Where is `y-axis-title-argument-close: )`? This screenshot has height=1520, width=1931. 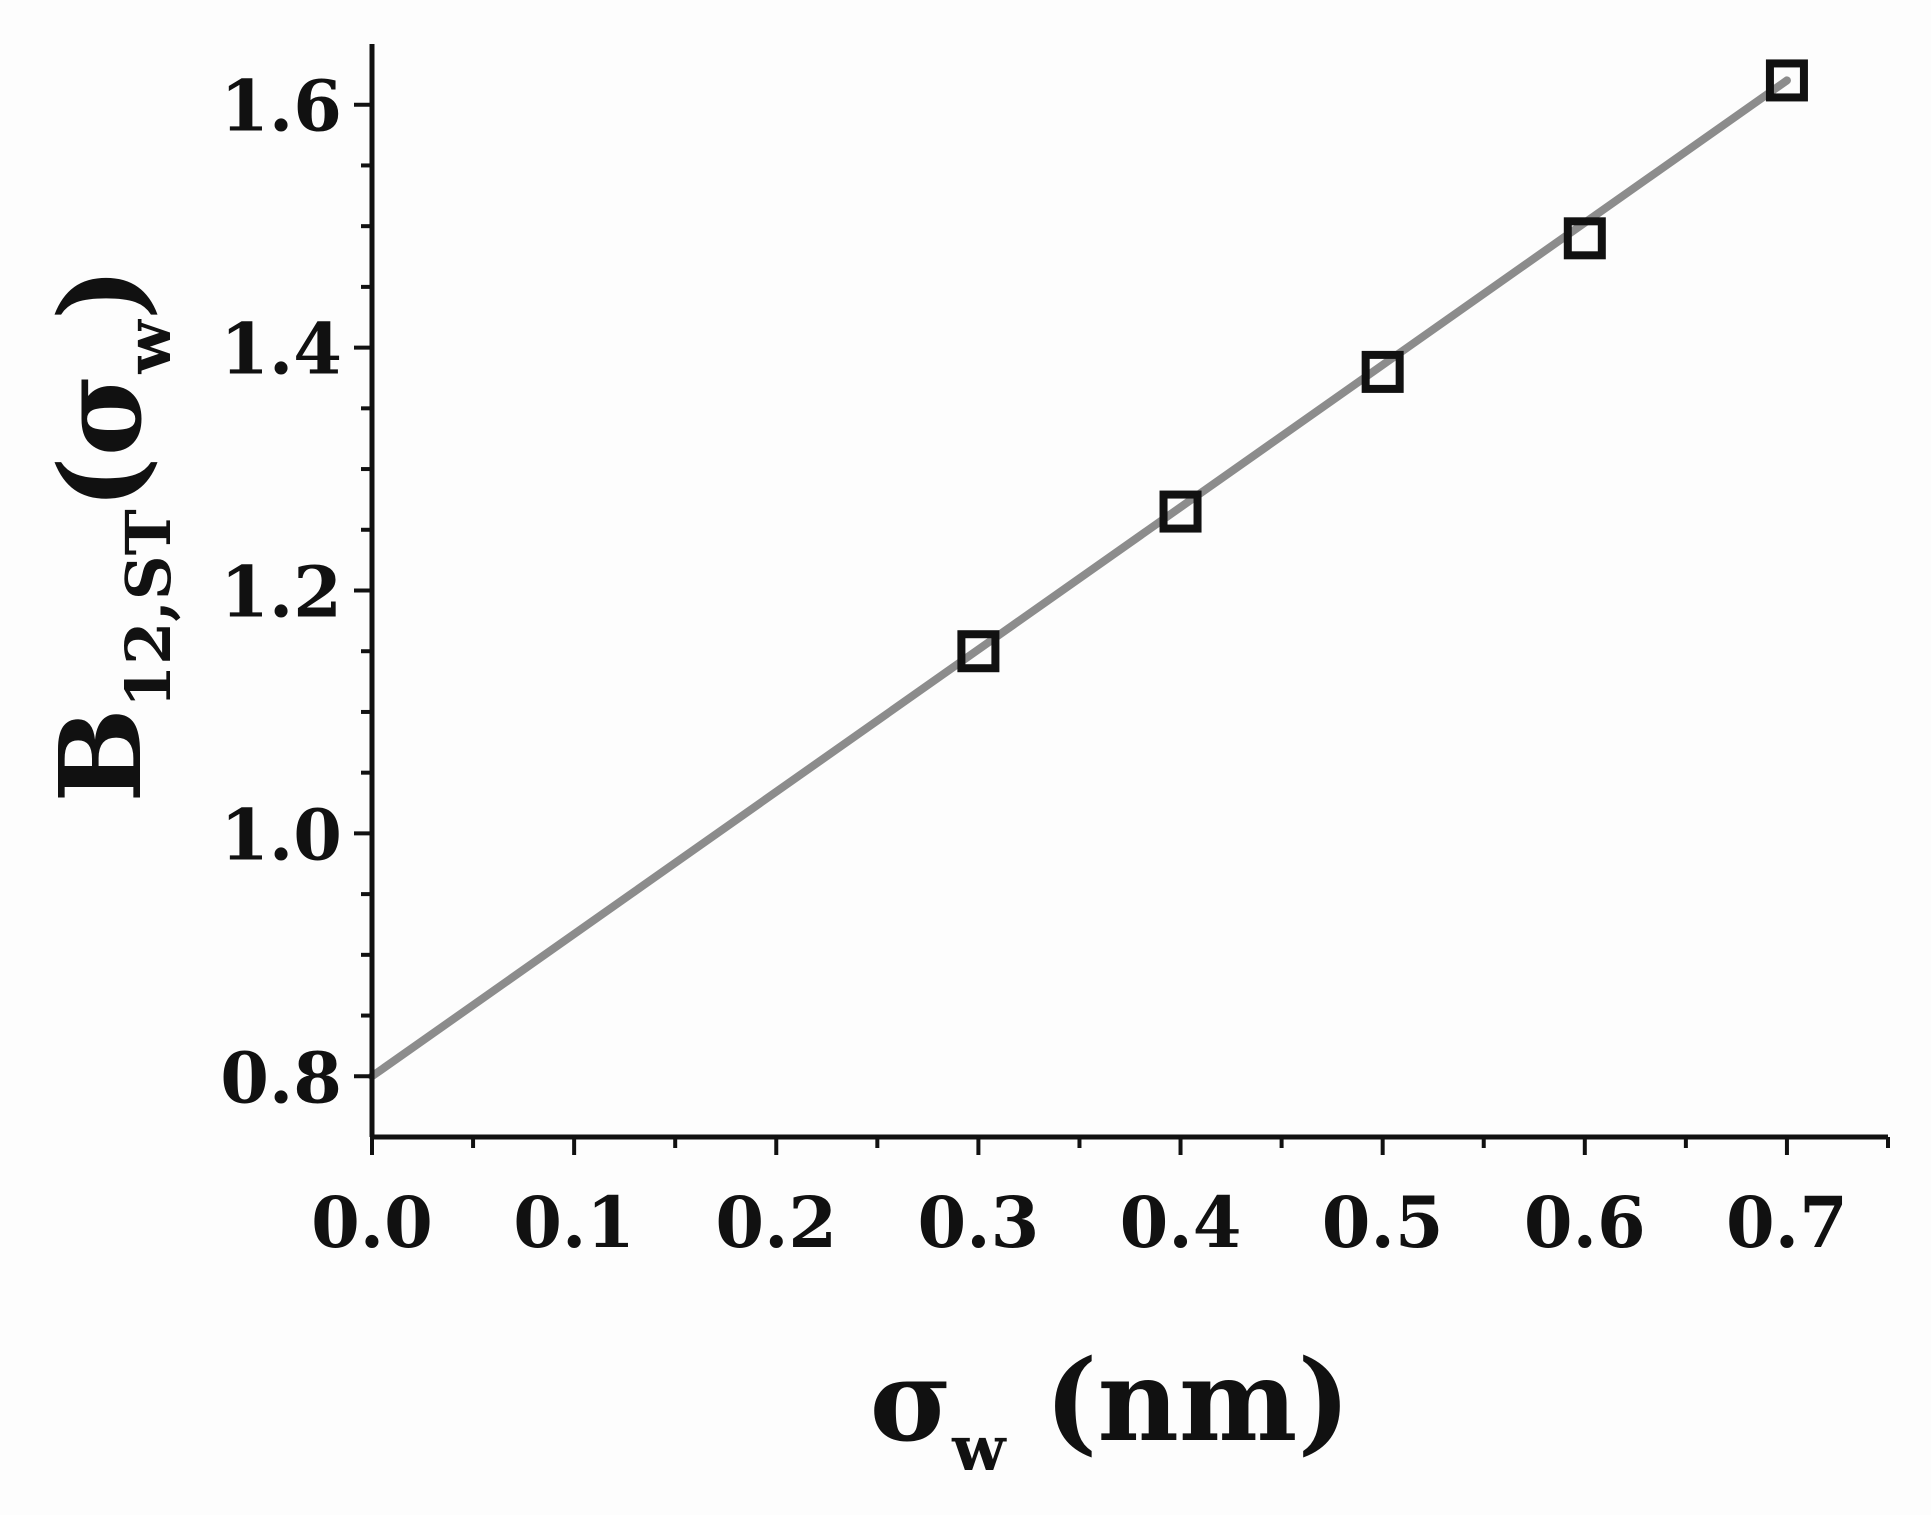
y-axis-title-argument-close: ) is located at coordinates (101, 293).